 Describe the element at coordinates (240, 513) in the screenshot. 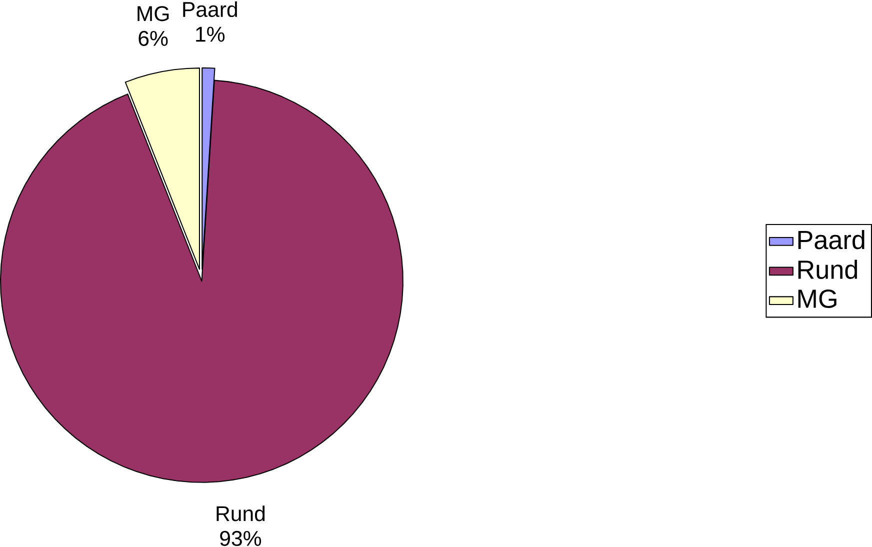

I see `slice-label: Rund` at that location.